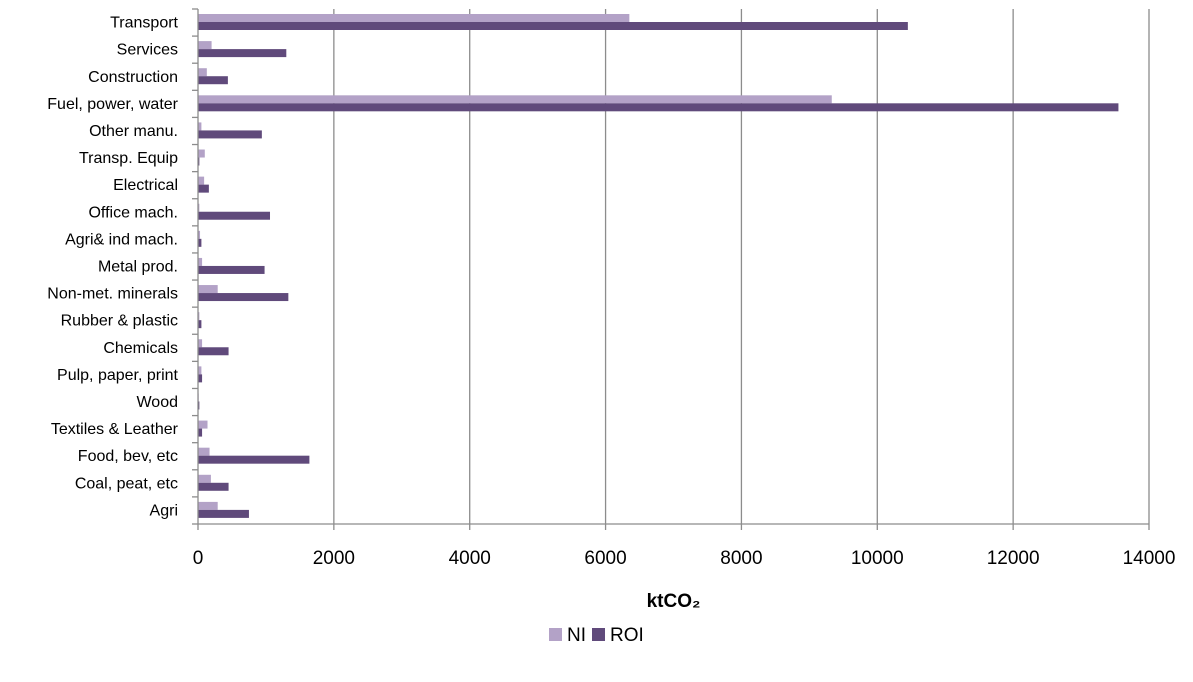 Image resolution: width=1193 pixels, height=682 pixels. I want to click on category-label: Metal prod., so click(138, 267).